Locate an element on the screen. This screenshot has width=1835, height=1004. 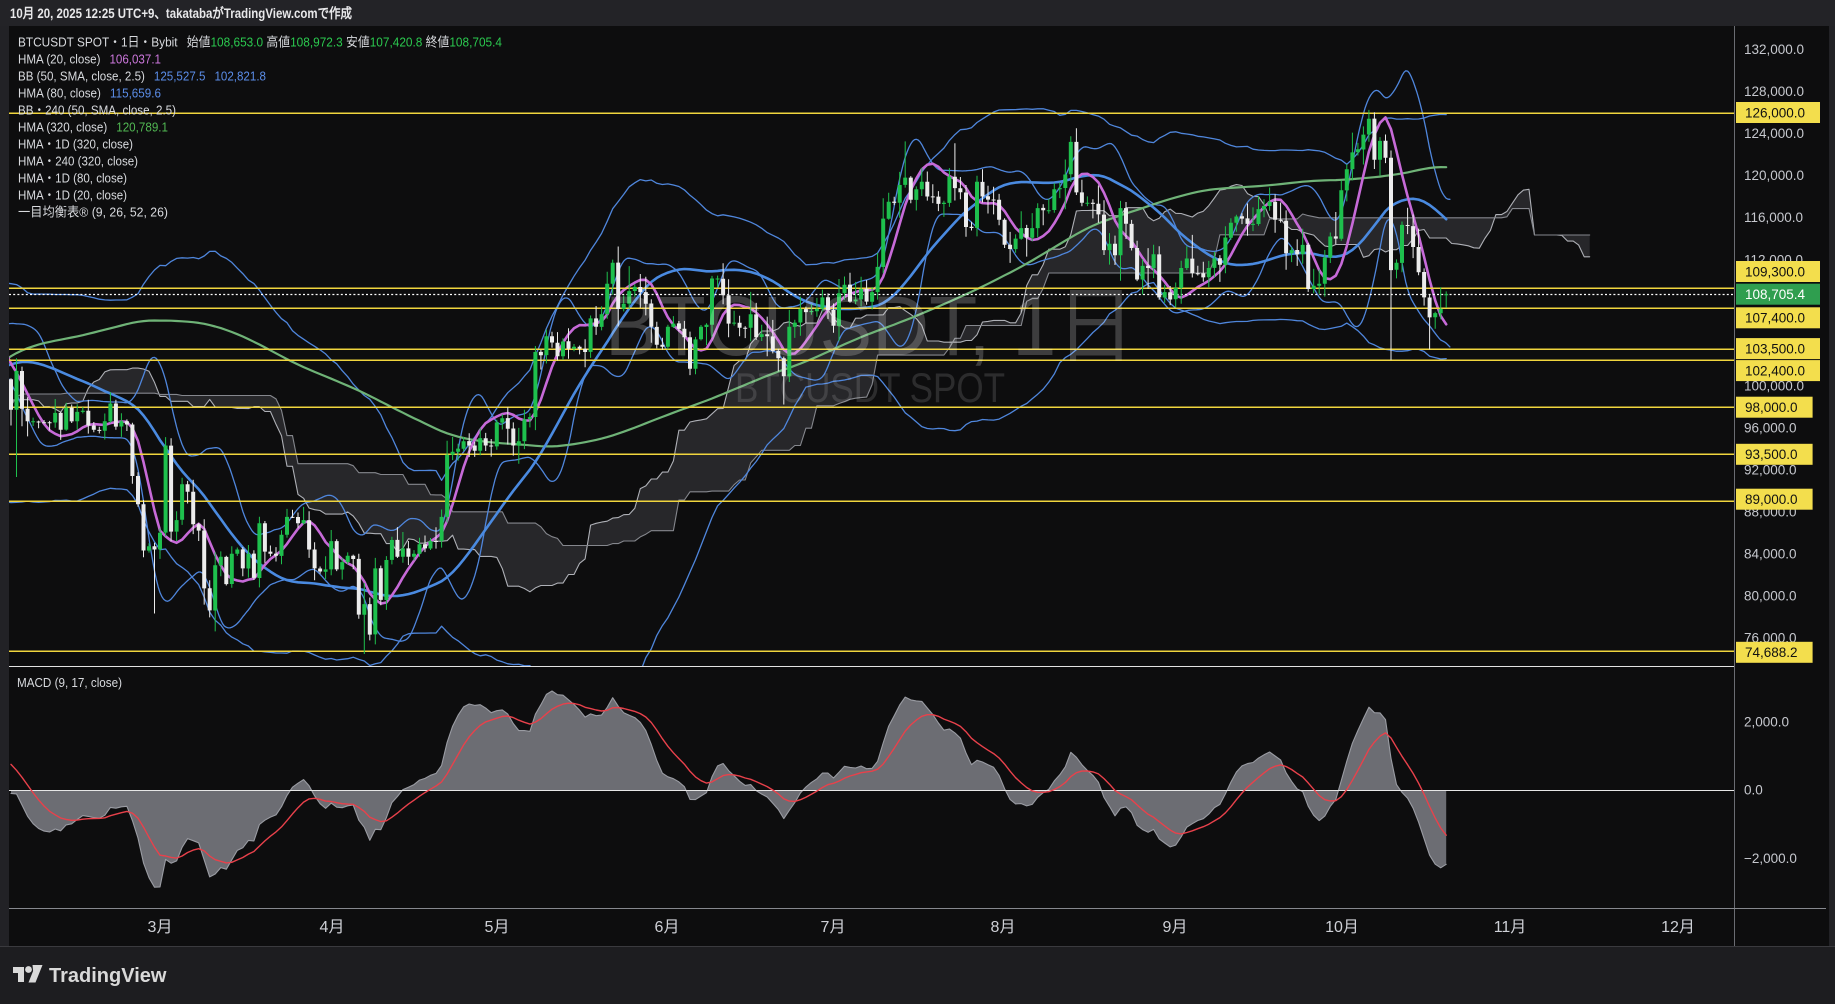
svg-text: BTCUSDT SPOT is located at coordinates (870, 387).